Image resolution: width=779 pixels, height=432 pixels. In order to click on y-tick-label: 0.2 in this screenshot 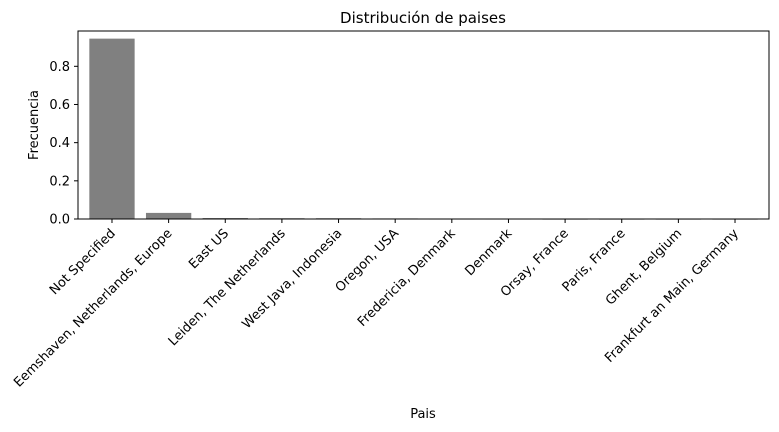, I will do `click(59, 181)`.